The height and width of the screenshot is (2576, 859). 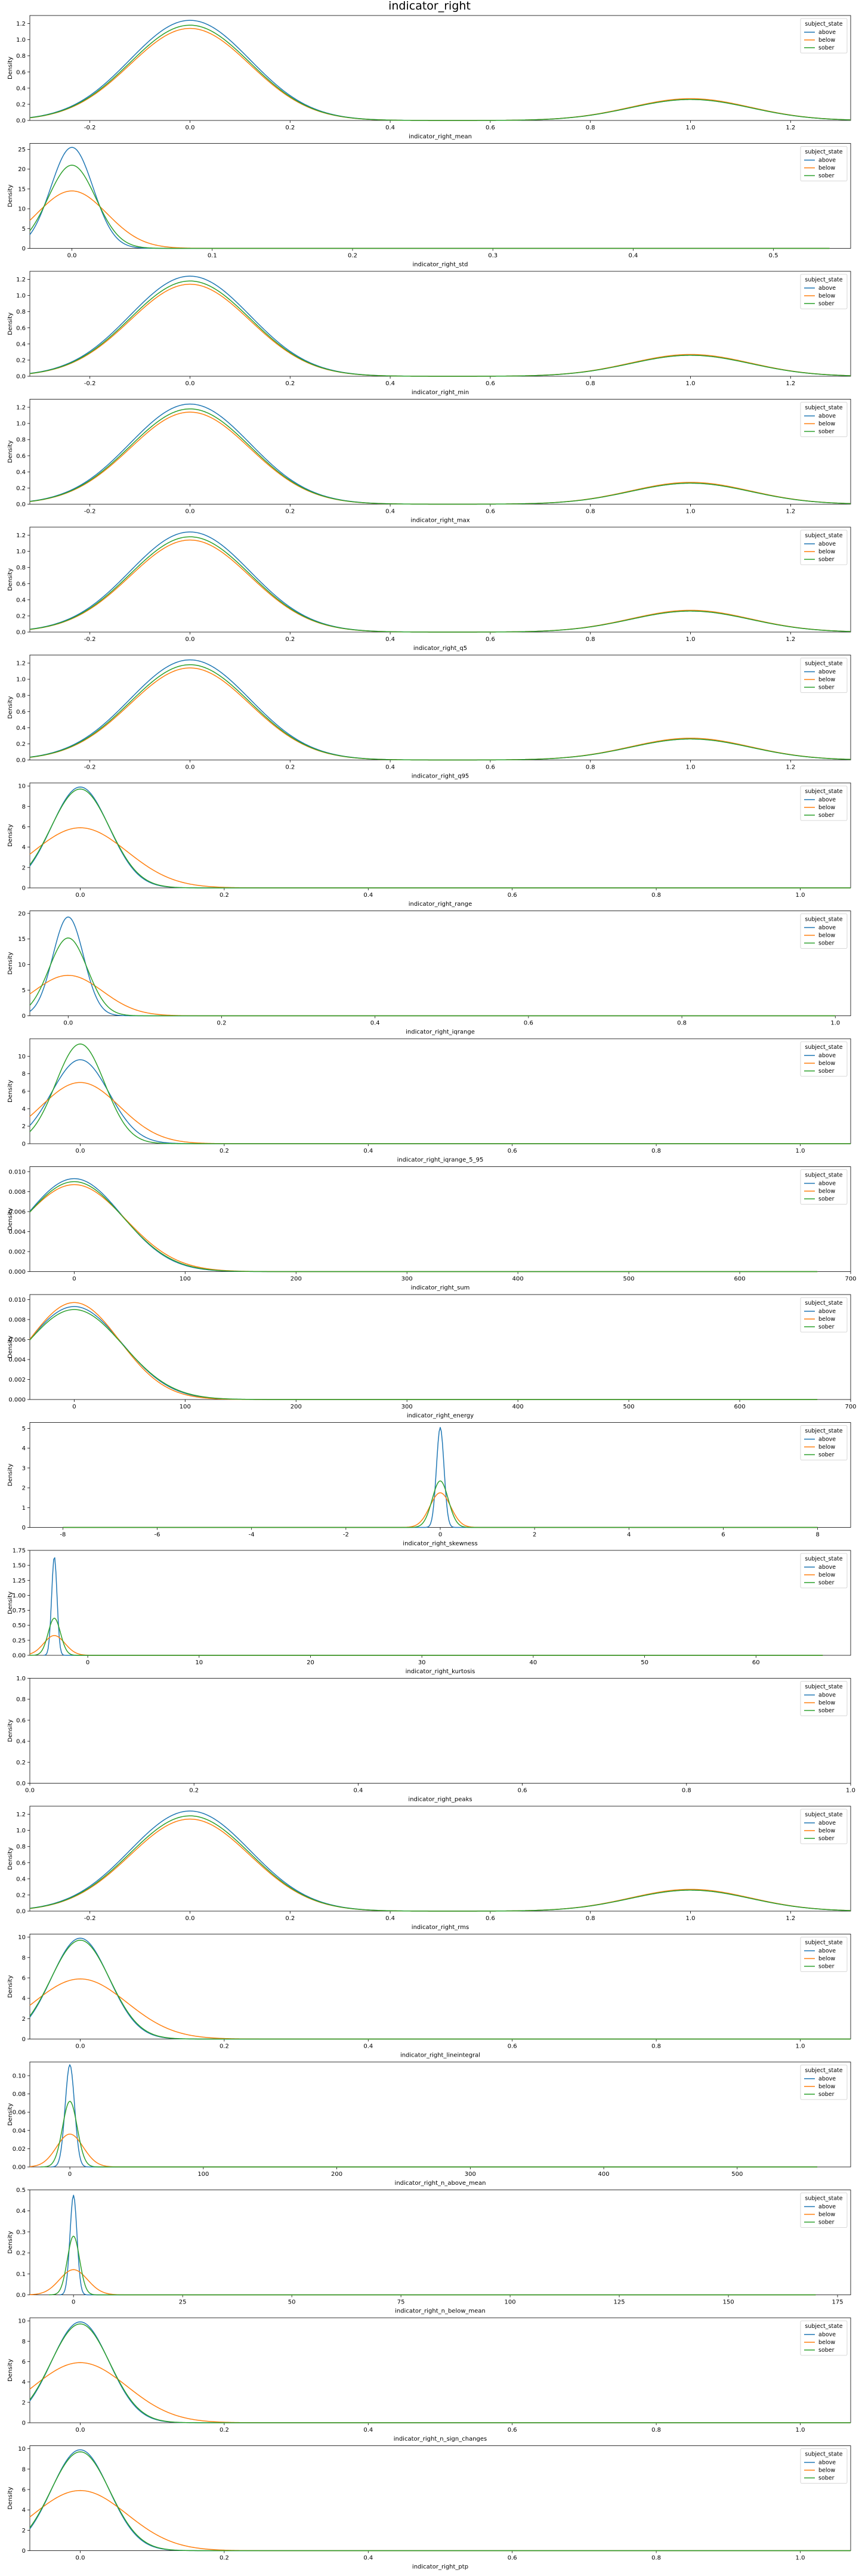 What do you see at coordinates (440, 648) in the screenshot?
I see `x-axis-label: indicator_right_q5` at bounding box center [440, 648].